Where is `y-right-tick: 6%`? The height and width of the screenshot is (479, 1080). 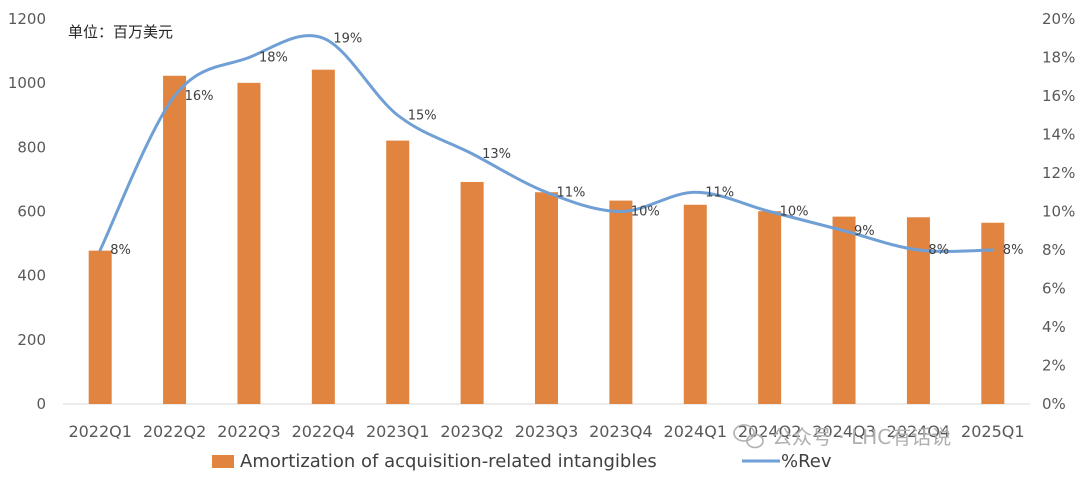 y-right-tick: 6% is located at coordinates (1054, 289).